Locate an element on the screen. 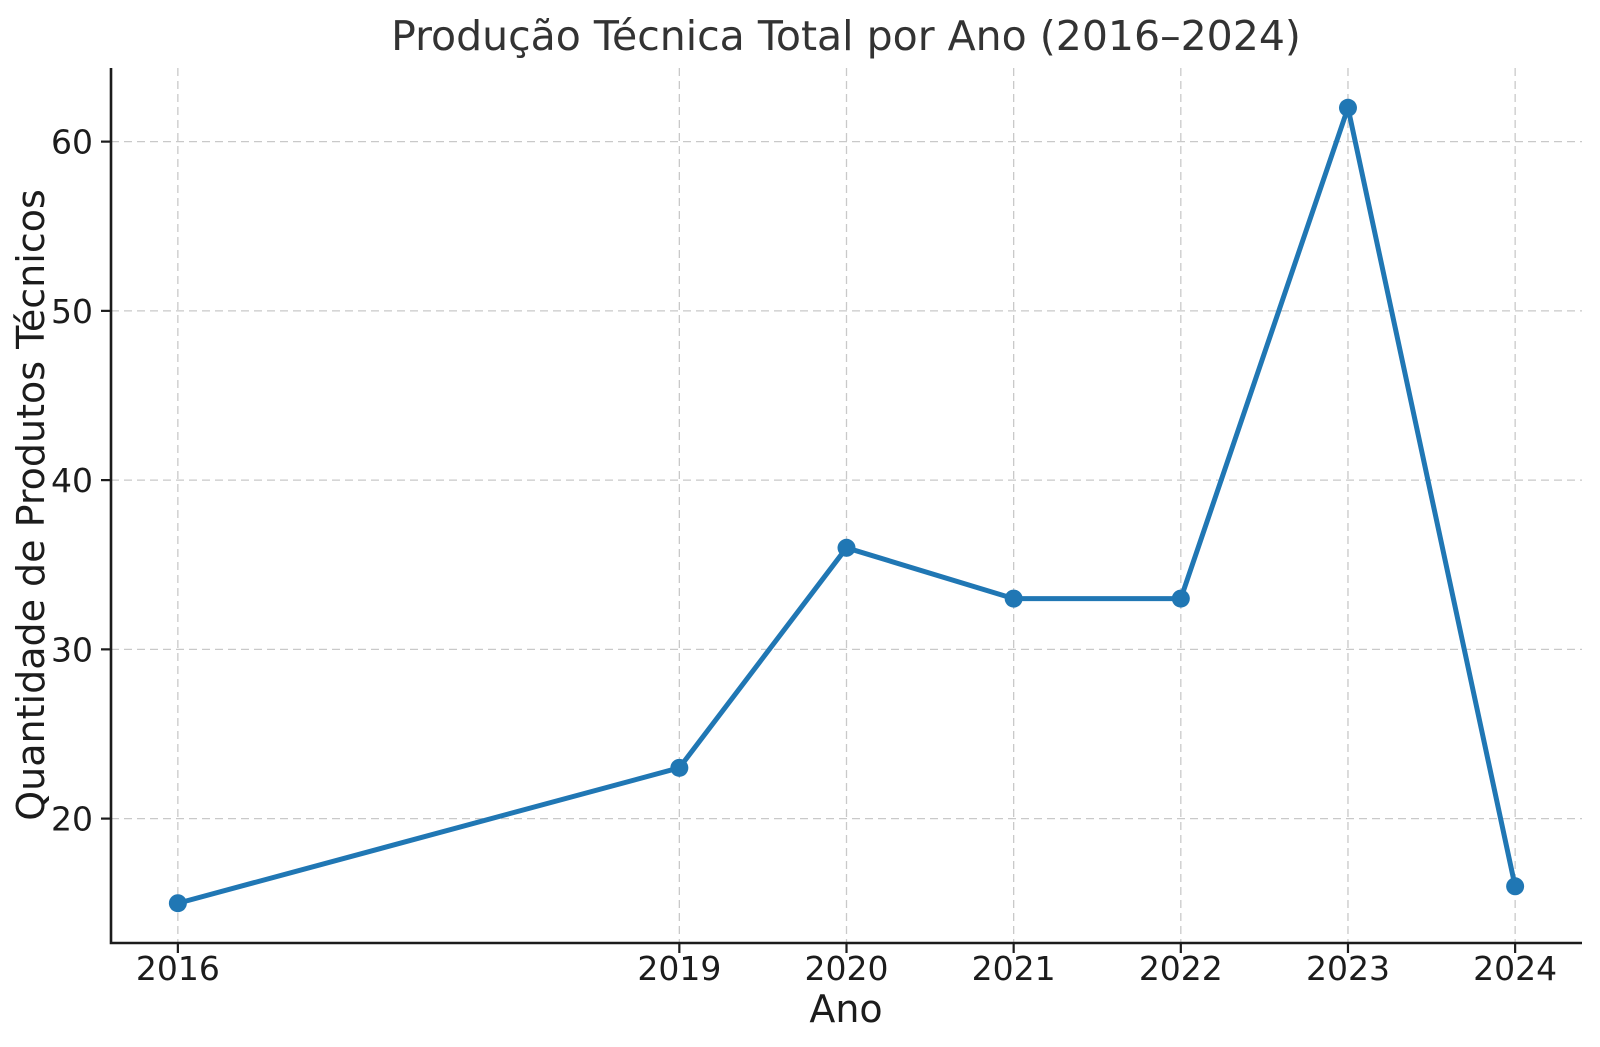 This screenshot has height=1047, width=1600. x-tick-label: 2016 is located at coordinates (178, 968).